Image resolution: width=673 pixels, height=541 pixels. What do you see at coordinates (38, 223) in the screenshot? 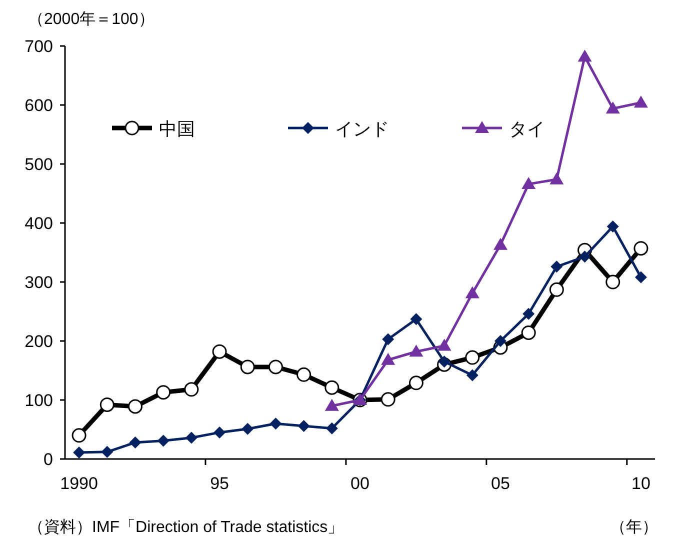
I see `y-tick-label: 400` at bounding box center [38, 223].